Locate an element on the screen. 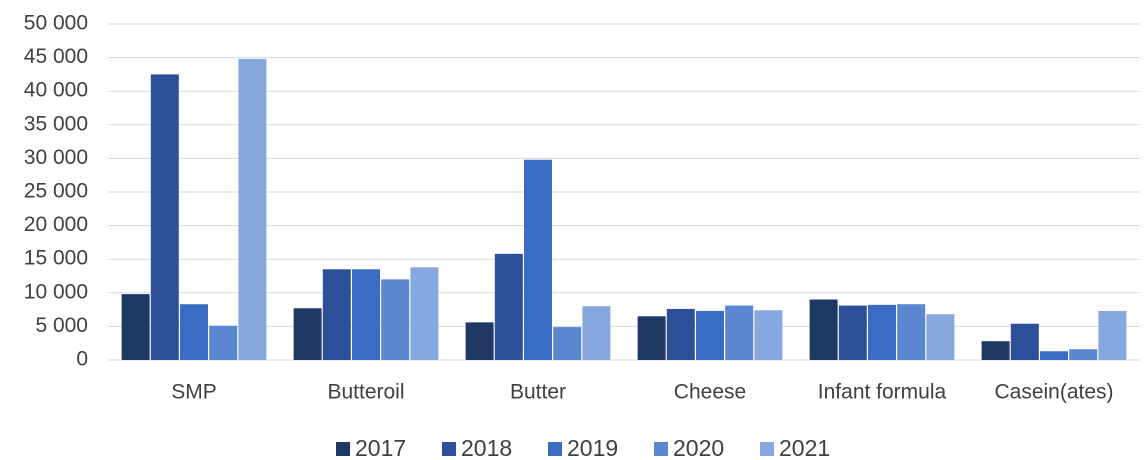  legend-label: 2020 is located at coordinates (698, 447).